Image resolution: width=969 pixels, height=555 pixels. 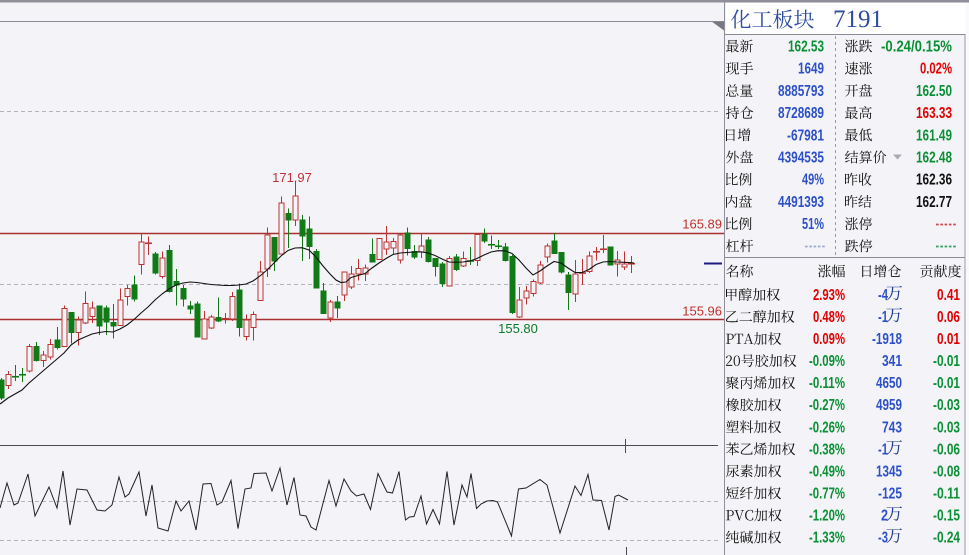 What do you see at coordinates (805, 135) in the screenshot?
I see `svg-text: -67981` at bounding box center [805, 135].